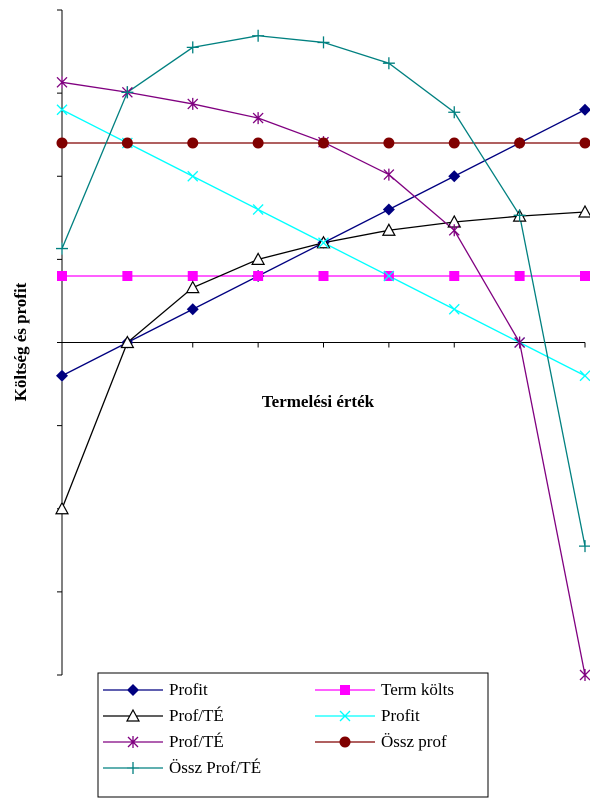 This screenshot has width=590, height=808. Describe the element at coordinates (318, 401) in the screenshot. I see `x-axis-label: Termelési érték` at that location.